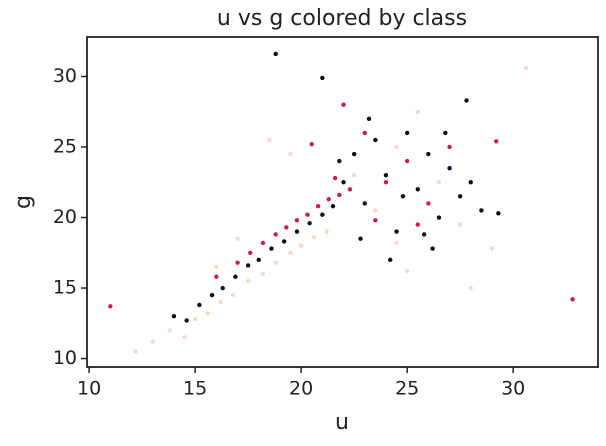  Describe the element at coordinates (89, 389) in the screenshot. I see `x-tick-label: 10` at that location.